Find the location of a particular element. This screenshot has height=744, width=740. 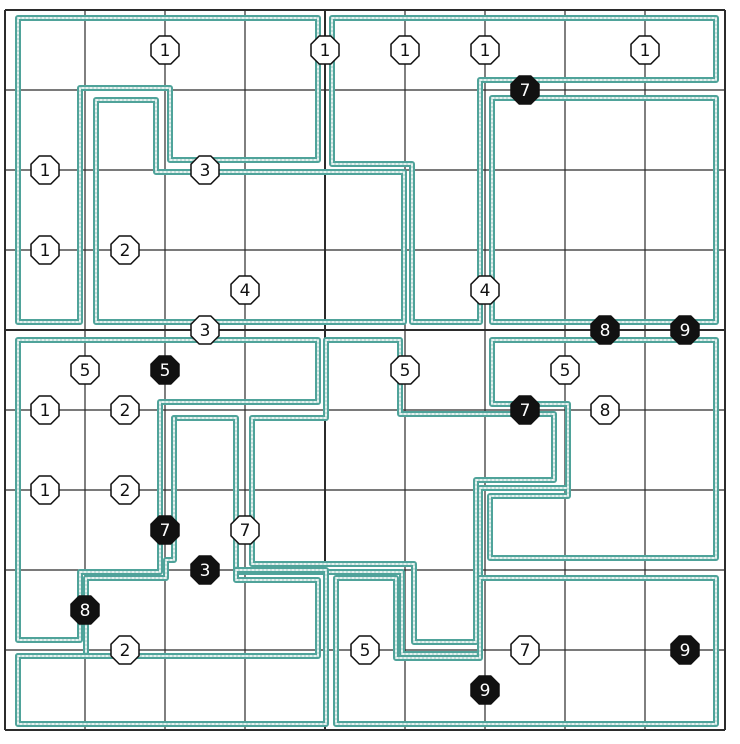

clue-black: 5 is located at coordinates (165, 370).